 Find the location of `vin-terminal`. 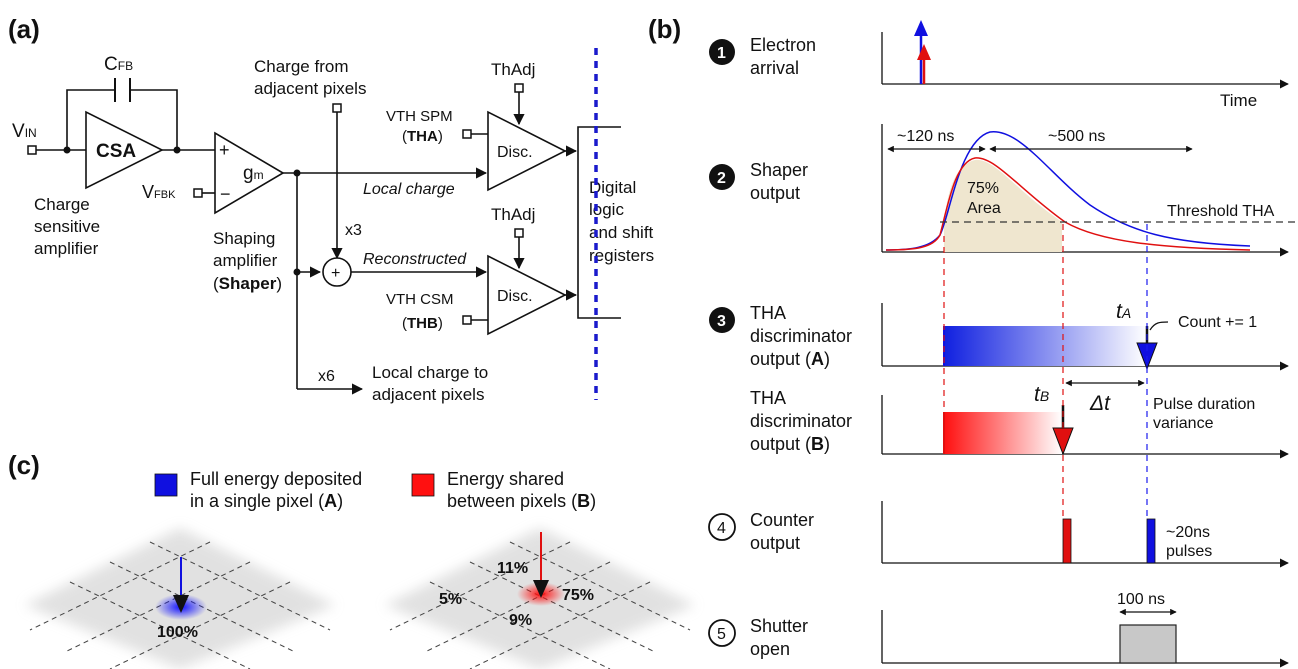

vin-terminal is located at coordinates (32, 150).